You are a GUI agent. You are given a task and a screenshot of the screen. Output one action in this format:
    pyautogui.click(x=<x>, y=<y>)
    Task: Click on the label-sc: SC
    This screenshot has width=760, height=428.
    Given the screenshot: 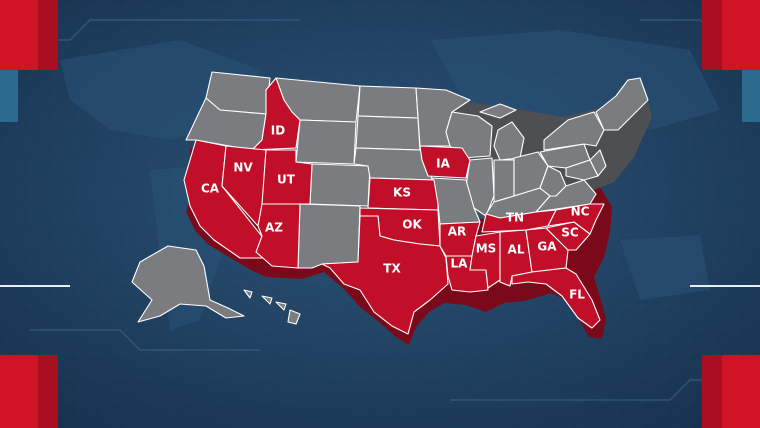 What is the action you would take?
    pyautogui.click(x=570, y=233)
    